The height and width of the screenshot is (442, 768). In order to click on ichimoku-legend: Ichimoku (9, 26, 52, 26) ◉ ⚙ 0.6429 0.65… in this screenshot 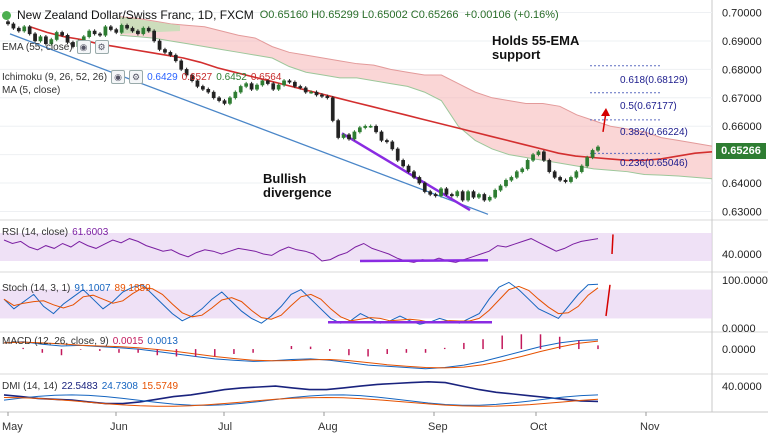, I will do `click(141, 77)`.